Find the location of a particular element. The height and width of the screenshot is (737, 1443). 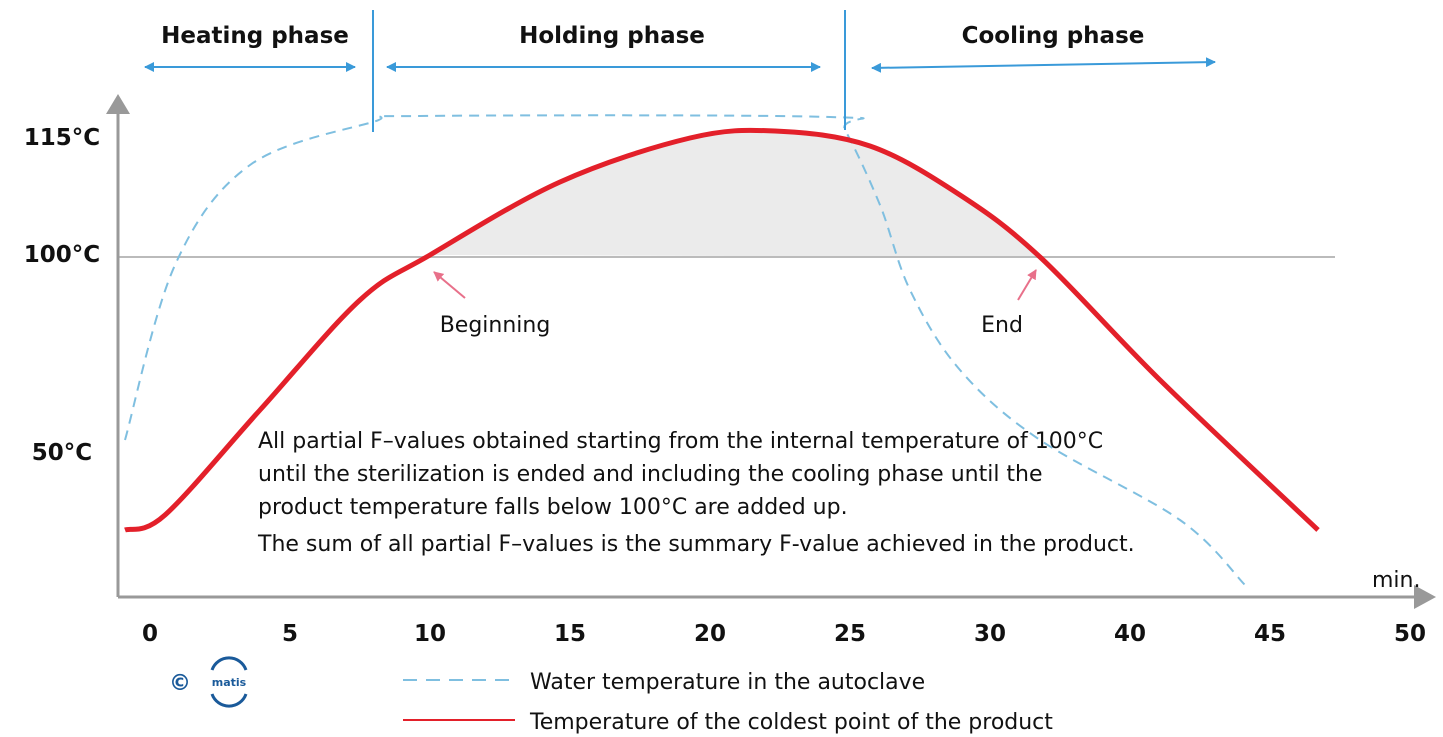

legend-label: Water temperature in the autoclave is located at coordinates (727, 682).